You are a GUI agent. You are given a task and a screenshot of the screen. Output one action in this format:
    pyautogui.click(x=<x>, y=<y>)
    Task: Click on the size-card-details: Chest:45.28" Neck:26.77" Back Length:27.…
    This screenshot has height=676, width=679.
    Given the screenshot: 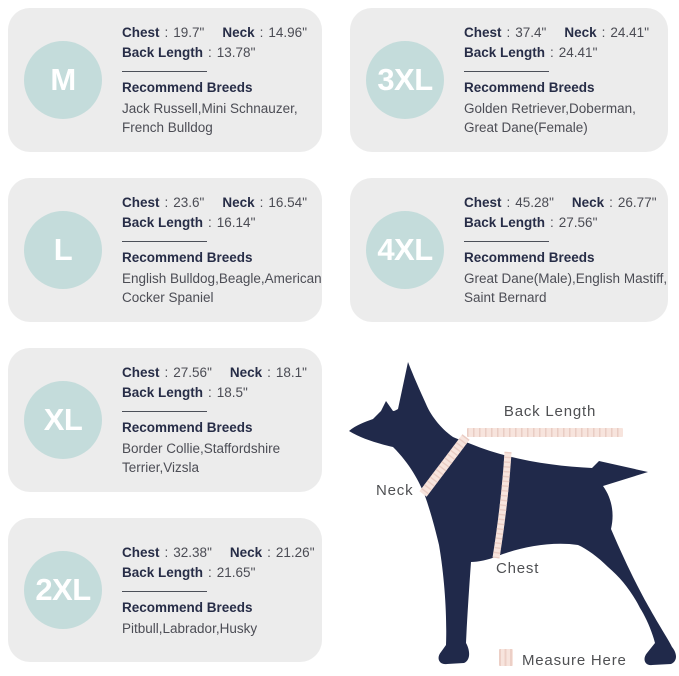 What is the action you would take?
    pyautogui.click(x=566, y=250)
    